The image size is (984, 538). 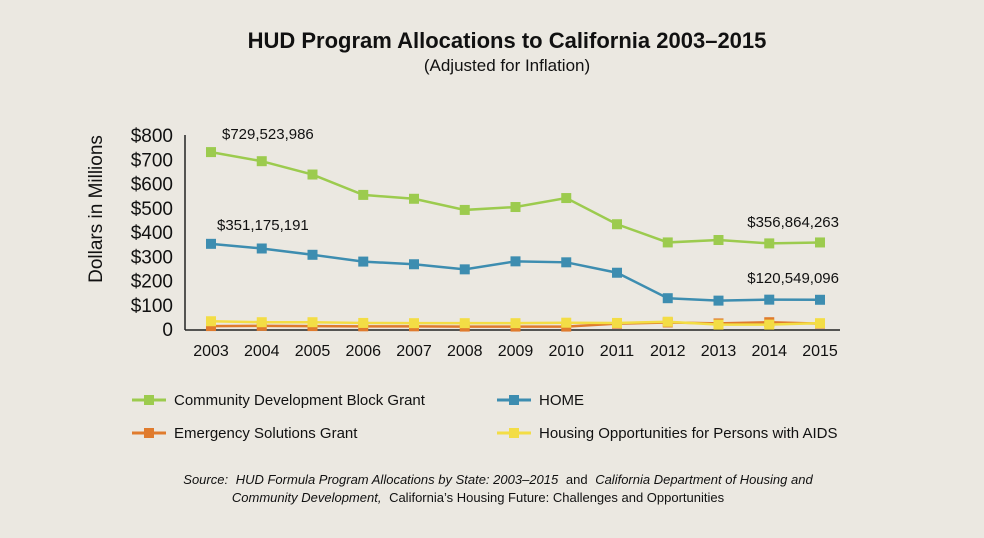 I want to click on source-part2: California Department of Housing and, so click(x=704, y=479).